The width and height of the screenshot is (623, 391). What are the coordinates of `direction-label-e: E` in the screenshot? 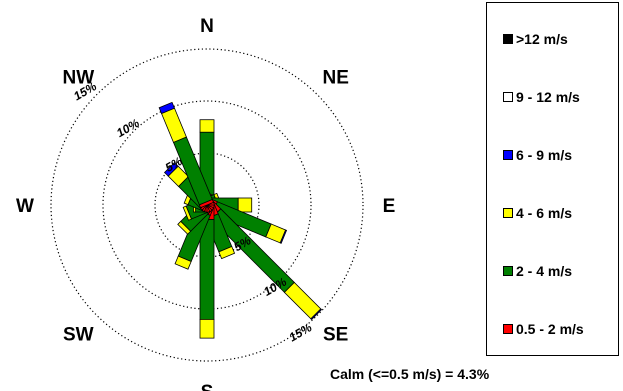 It's located at (389, 206).